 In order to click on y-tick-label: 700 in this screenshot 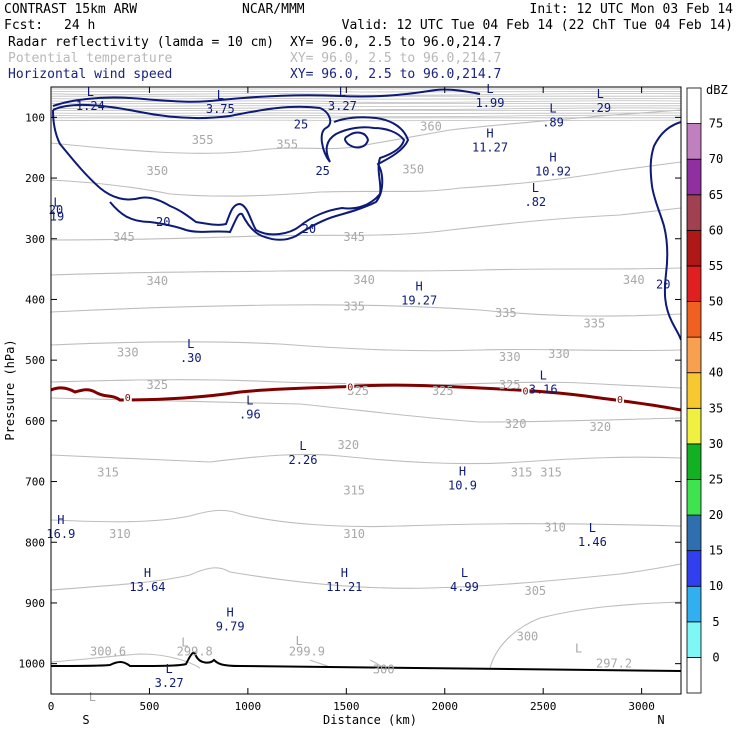, I will do `click(35, 482)`.